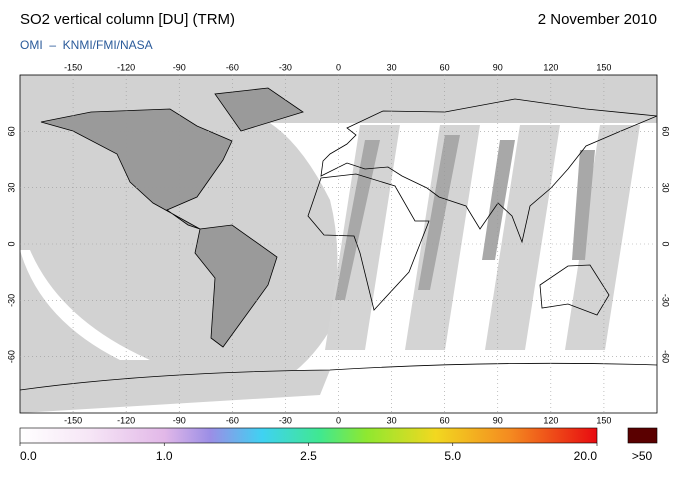  What do you see at coordinates (232, 67) in the screenshot?
I see `lon-label-top: -60` at bounding box center [232, 67].